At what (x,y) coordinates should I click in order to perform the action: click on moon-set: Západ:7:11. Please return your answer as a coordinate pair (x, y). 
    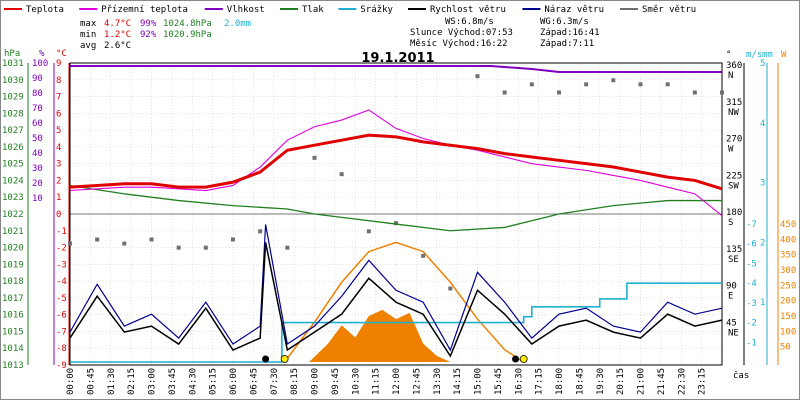
    Looking at the image, I should click on (567, 44).